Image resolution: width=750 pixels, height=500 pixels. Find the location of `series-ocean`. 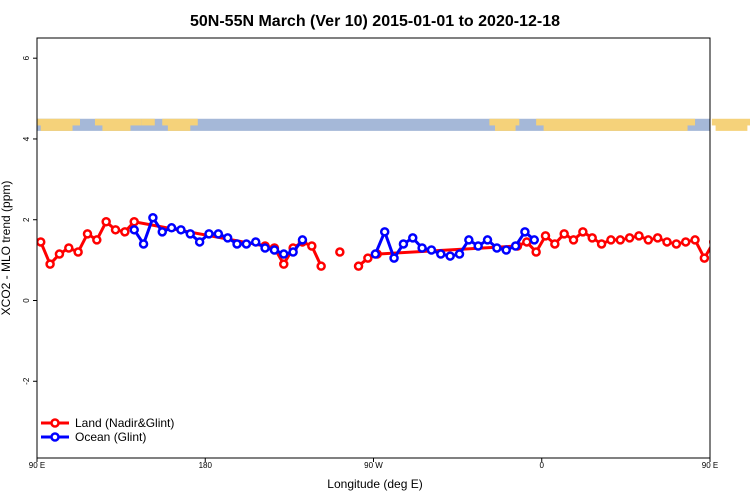

series-ocean is located at coordinates (334, 237).